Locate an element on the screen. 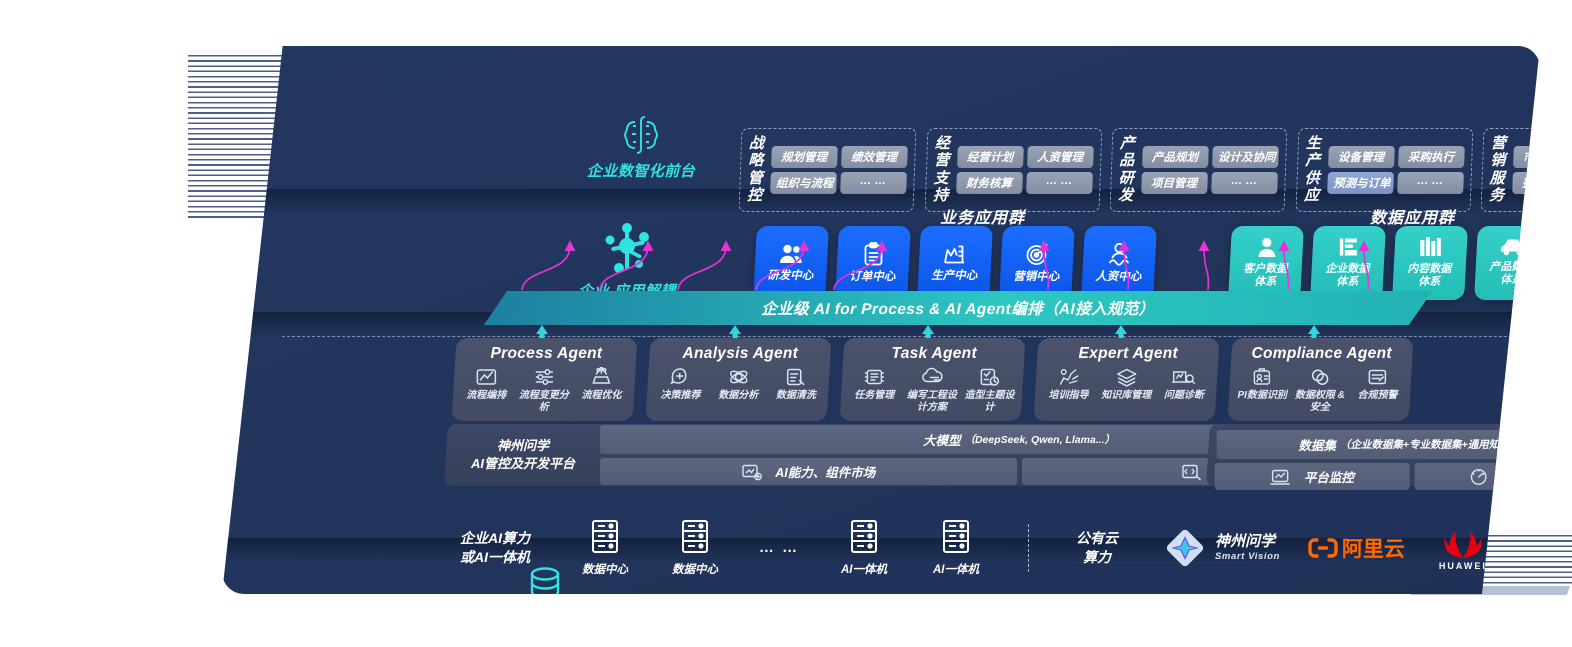 The height and width of the screenshot is (647, 1572). group-label: 生产 供应 is located at coordinates (1312, 170).